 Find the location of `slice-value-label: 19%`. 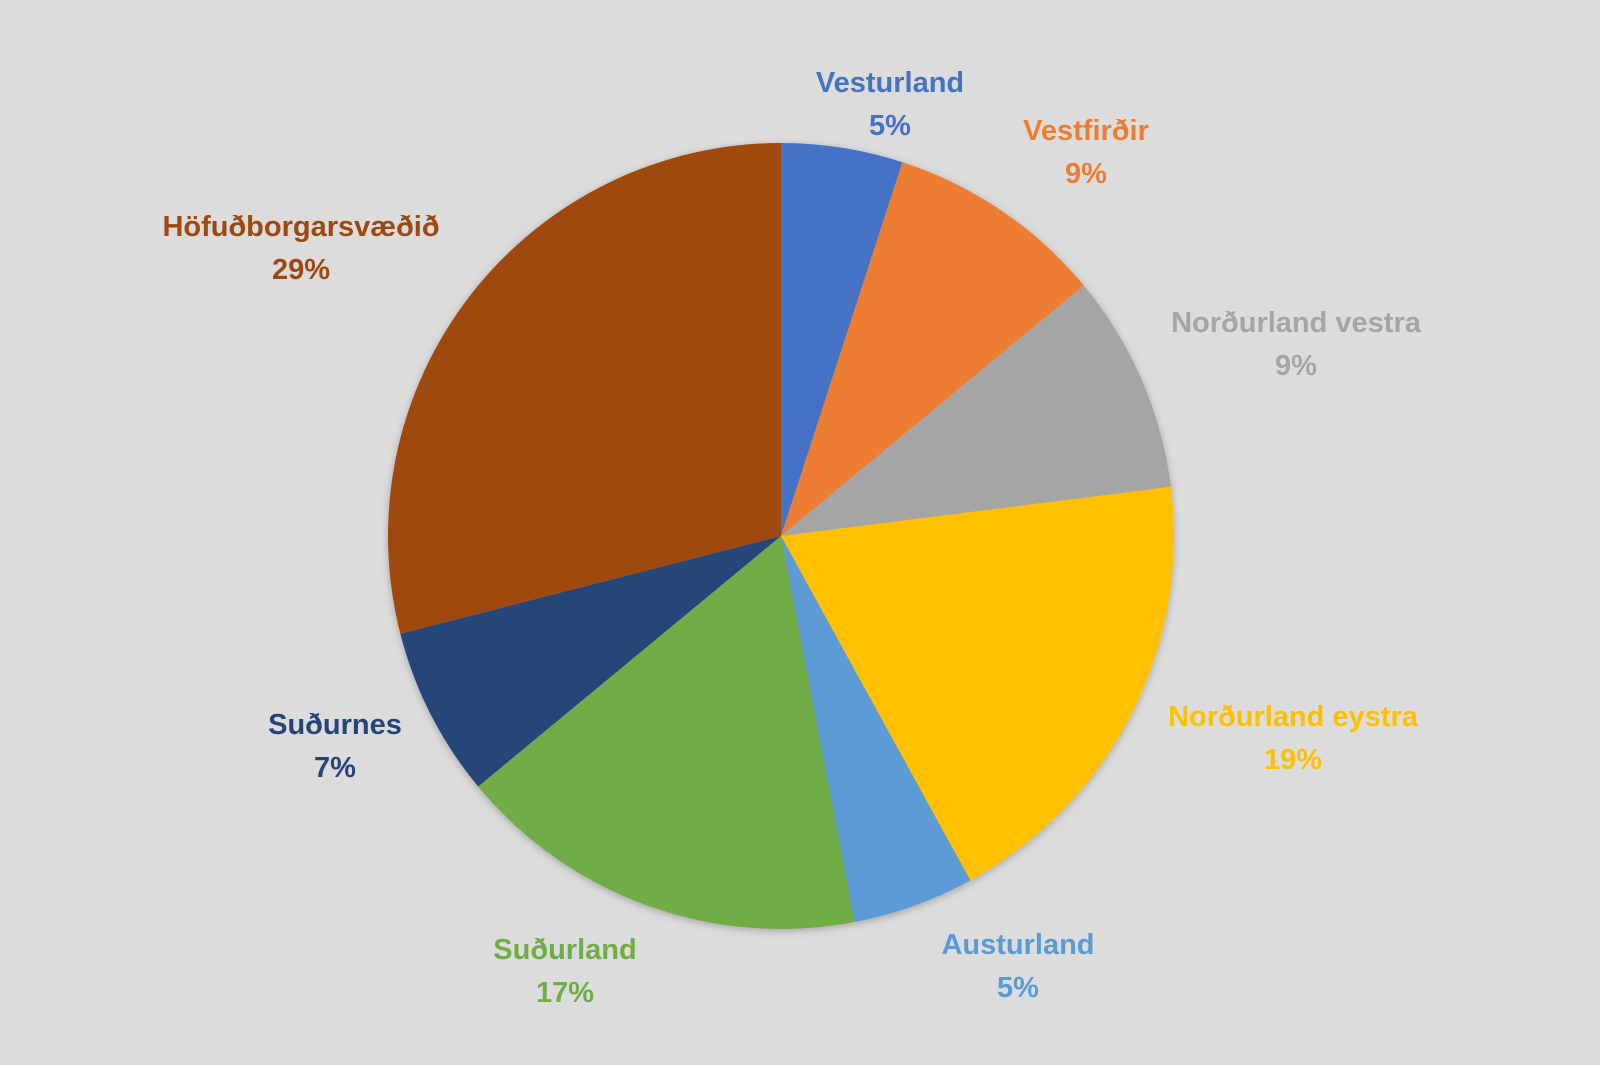

slice-value-label: 19% is located at coordinates (1293, 760).